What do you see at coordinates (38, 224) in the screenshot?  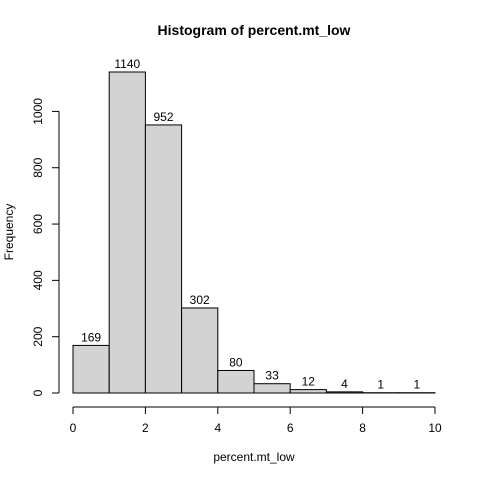 I see `y-tick-label: 600` at bounding box center [38, 224].